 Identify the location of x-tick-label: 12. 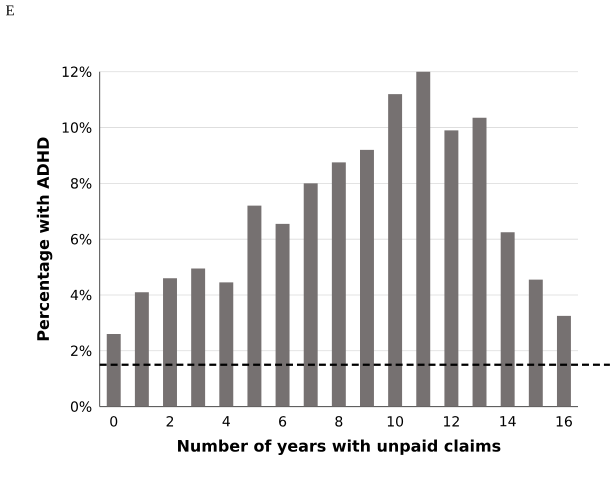
(451, 421).